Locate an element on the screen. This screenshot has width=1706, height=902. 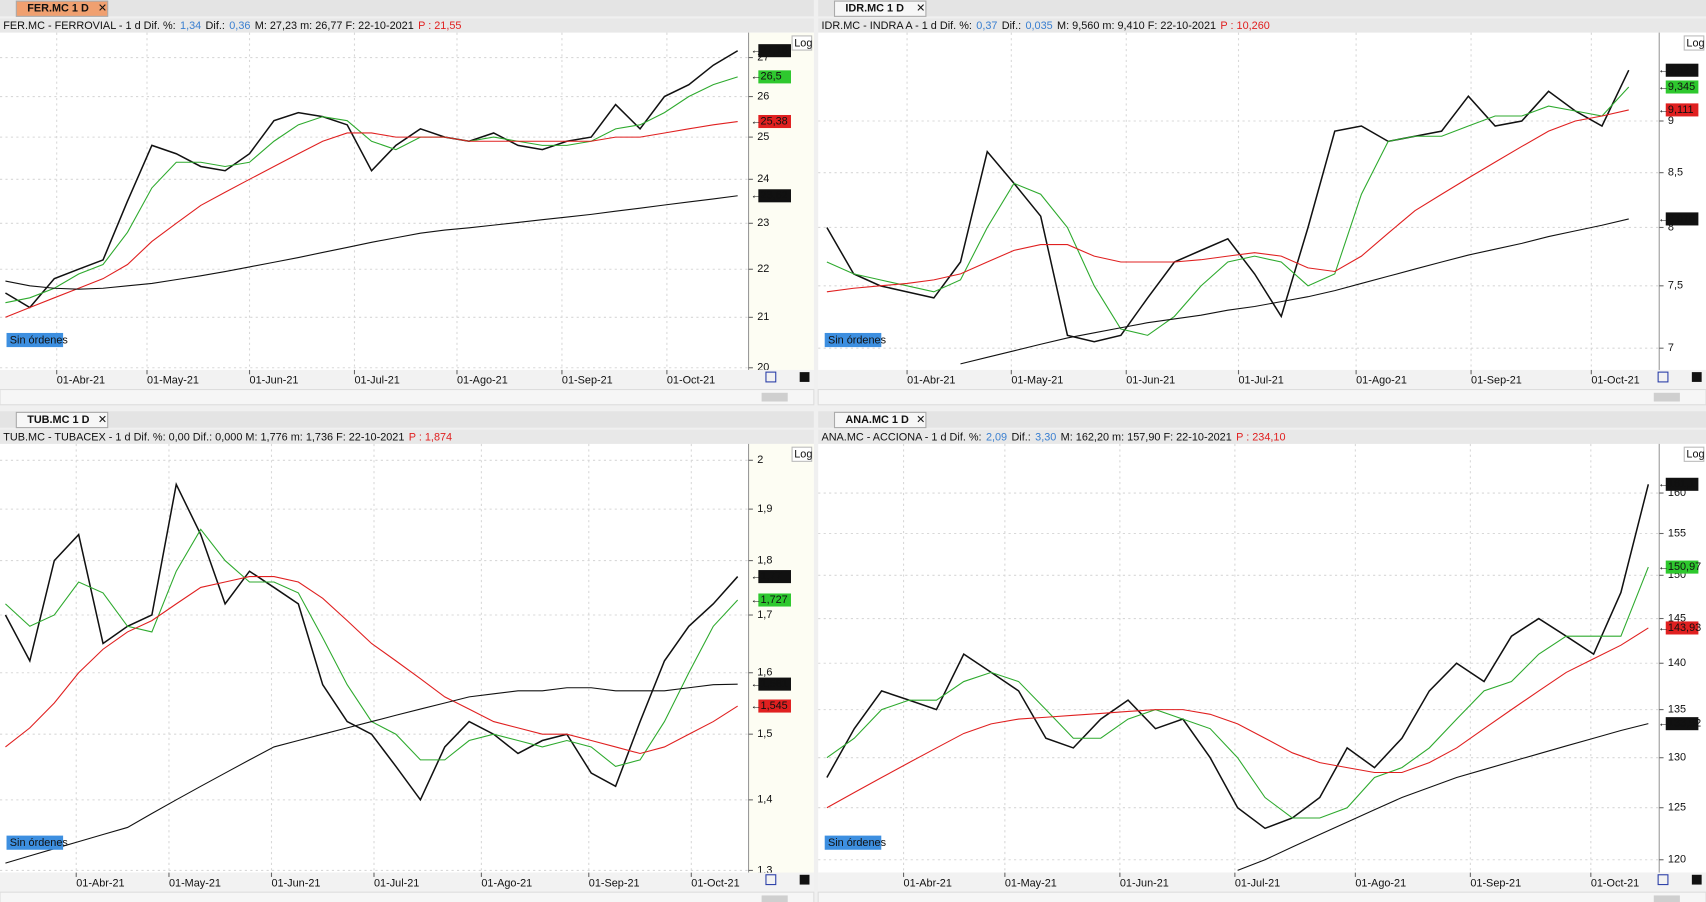
y-tick-label: 150 is located at coordinates (1677, 575).